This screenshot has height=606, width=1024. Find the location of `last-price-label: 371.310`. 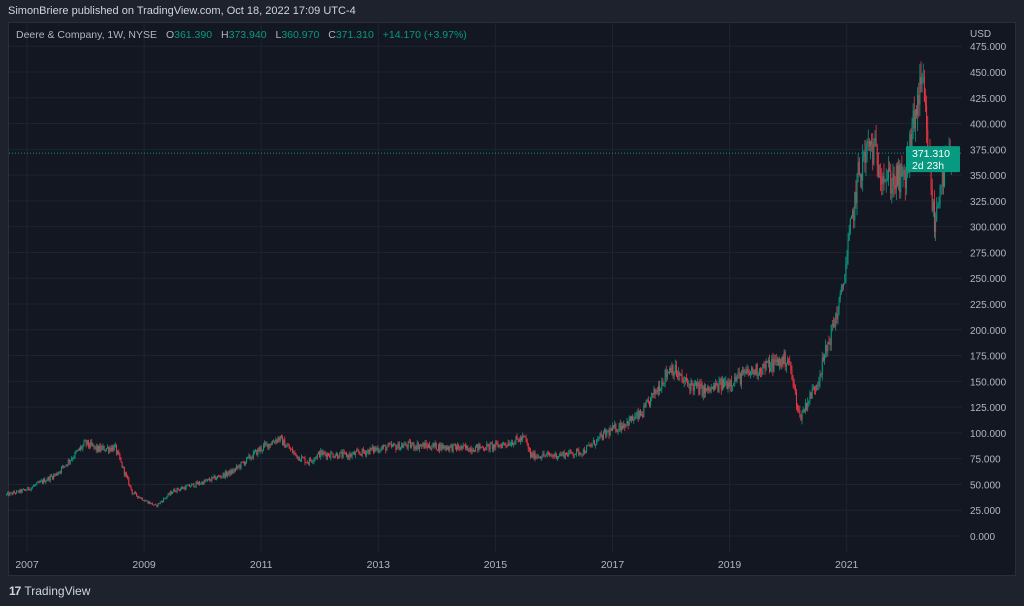

last-price-label: 371.310 is located at coordinates (931, 154).